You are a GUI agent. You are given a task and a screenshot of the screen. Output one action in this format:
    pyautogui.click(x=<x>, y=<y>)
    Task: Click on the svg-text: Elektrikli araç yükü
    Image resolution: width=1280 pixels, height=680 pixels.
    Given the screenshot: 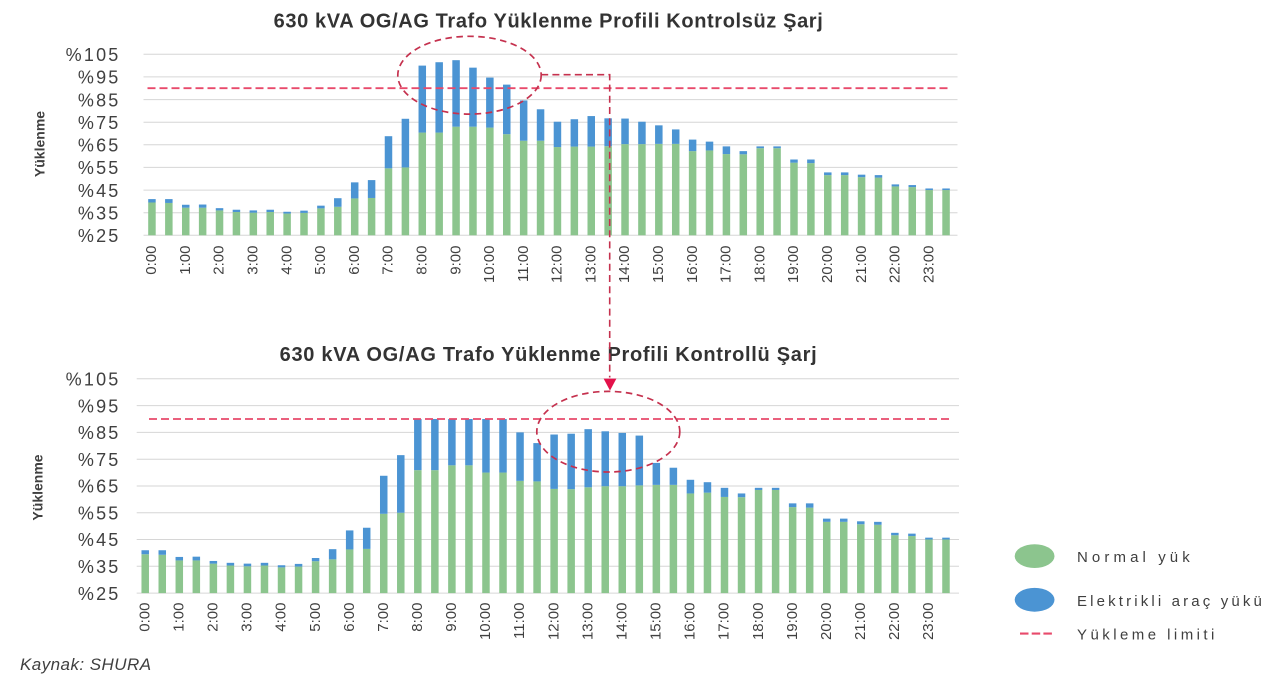 What is the action you would take?
    pyautogui.click(x=1171, y=601)
    